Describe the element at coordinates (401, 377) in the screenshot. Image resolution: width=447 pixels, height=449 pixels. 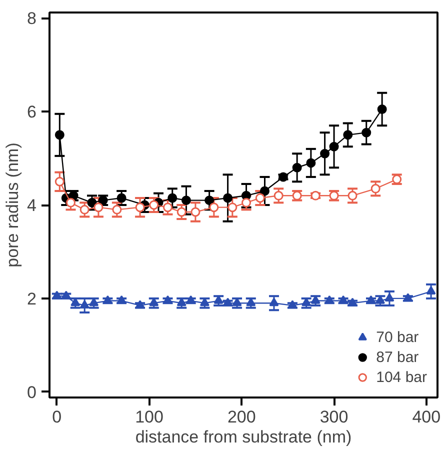
I see `legend-label: 104 bar` at that location.